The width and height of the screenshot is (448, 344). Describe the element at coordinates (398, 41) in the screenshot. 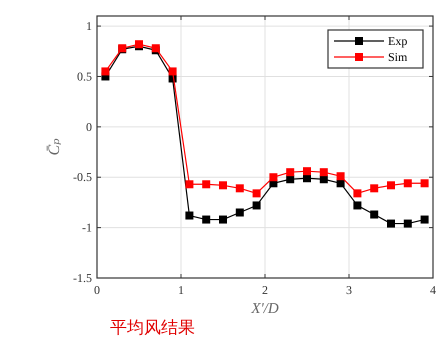

I see `legend-label: Exp` at that location.